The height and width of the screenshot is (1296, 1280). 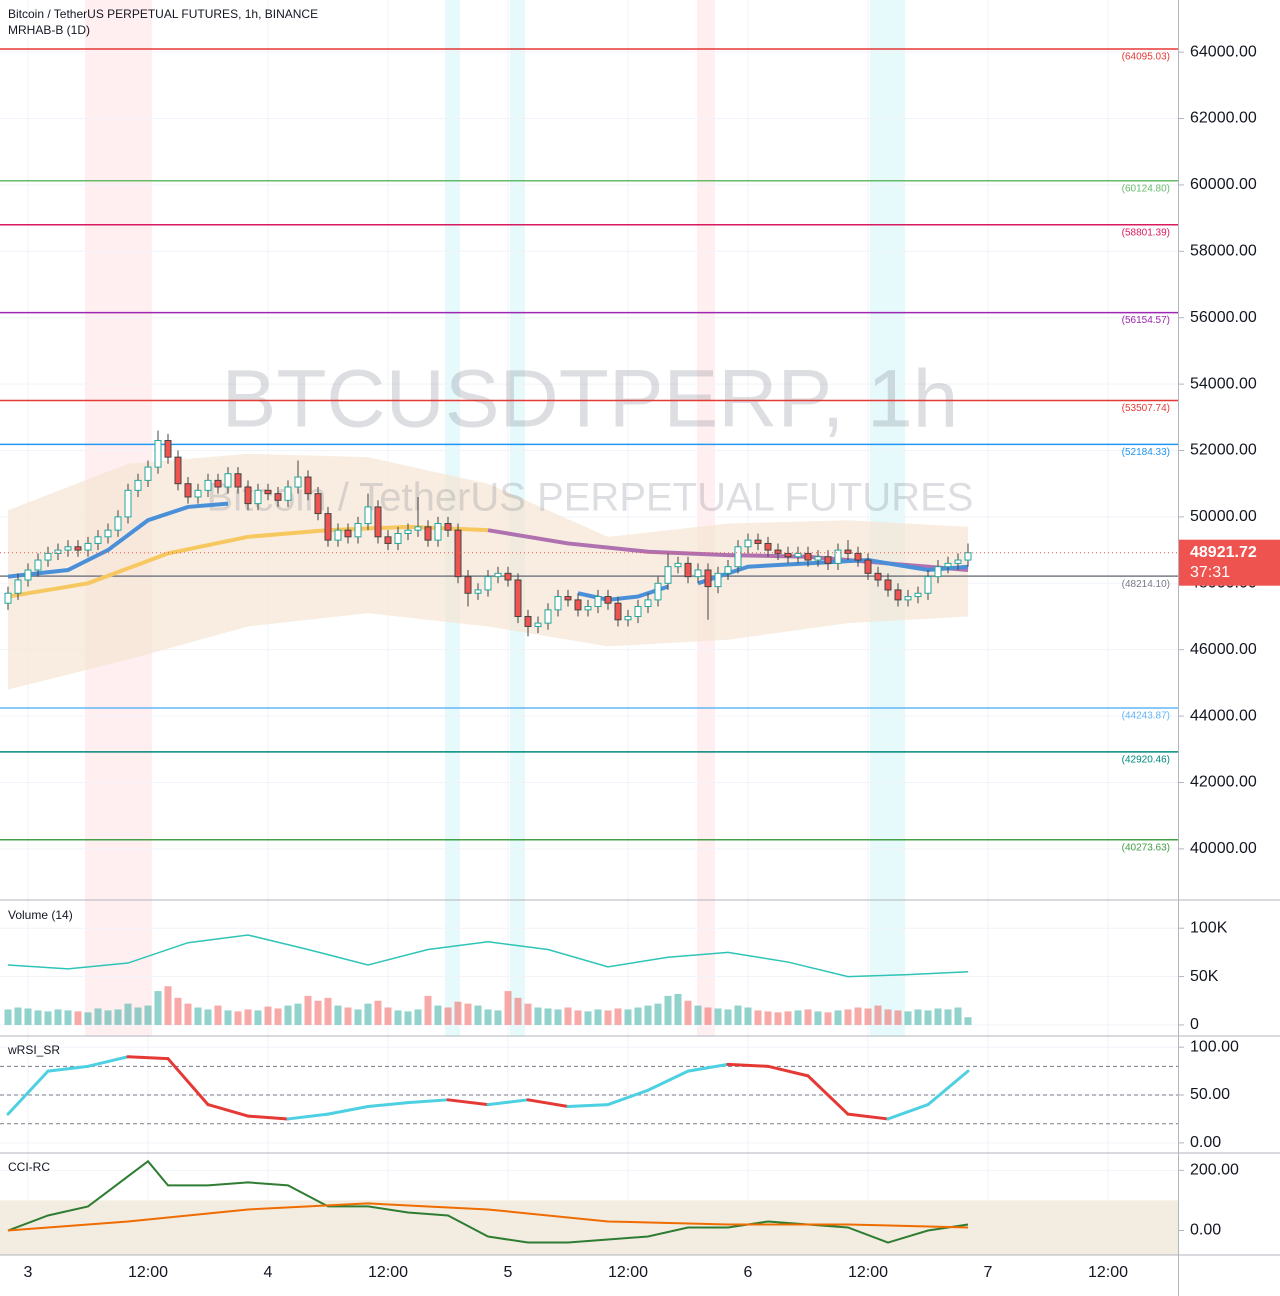 What do you see at coordinates (1223, 51) in the screenshot?
I see `y-tick-label: 64000.00` at bounding box center [1223, 51].